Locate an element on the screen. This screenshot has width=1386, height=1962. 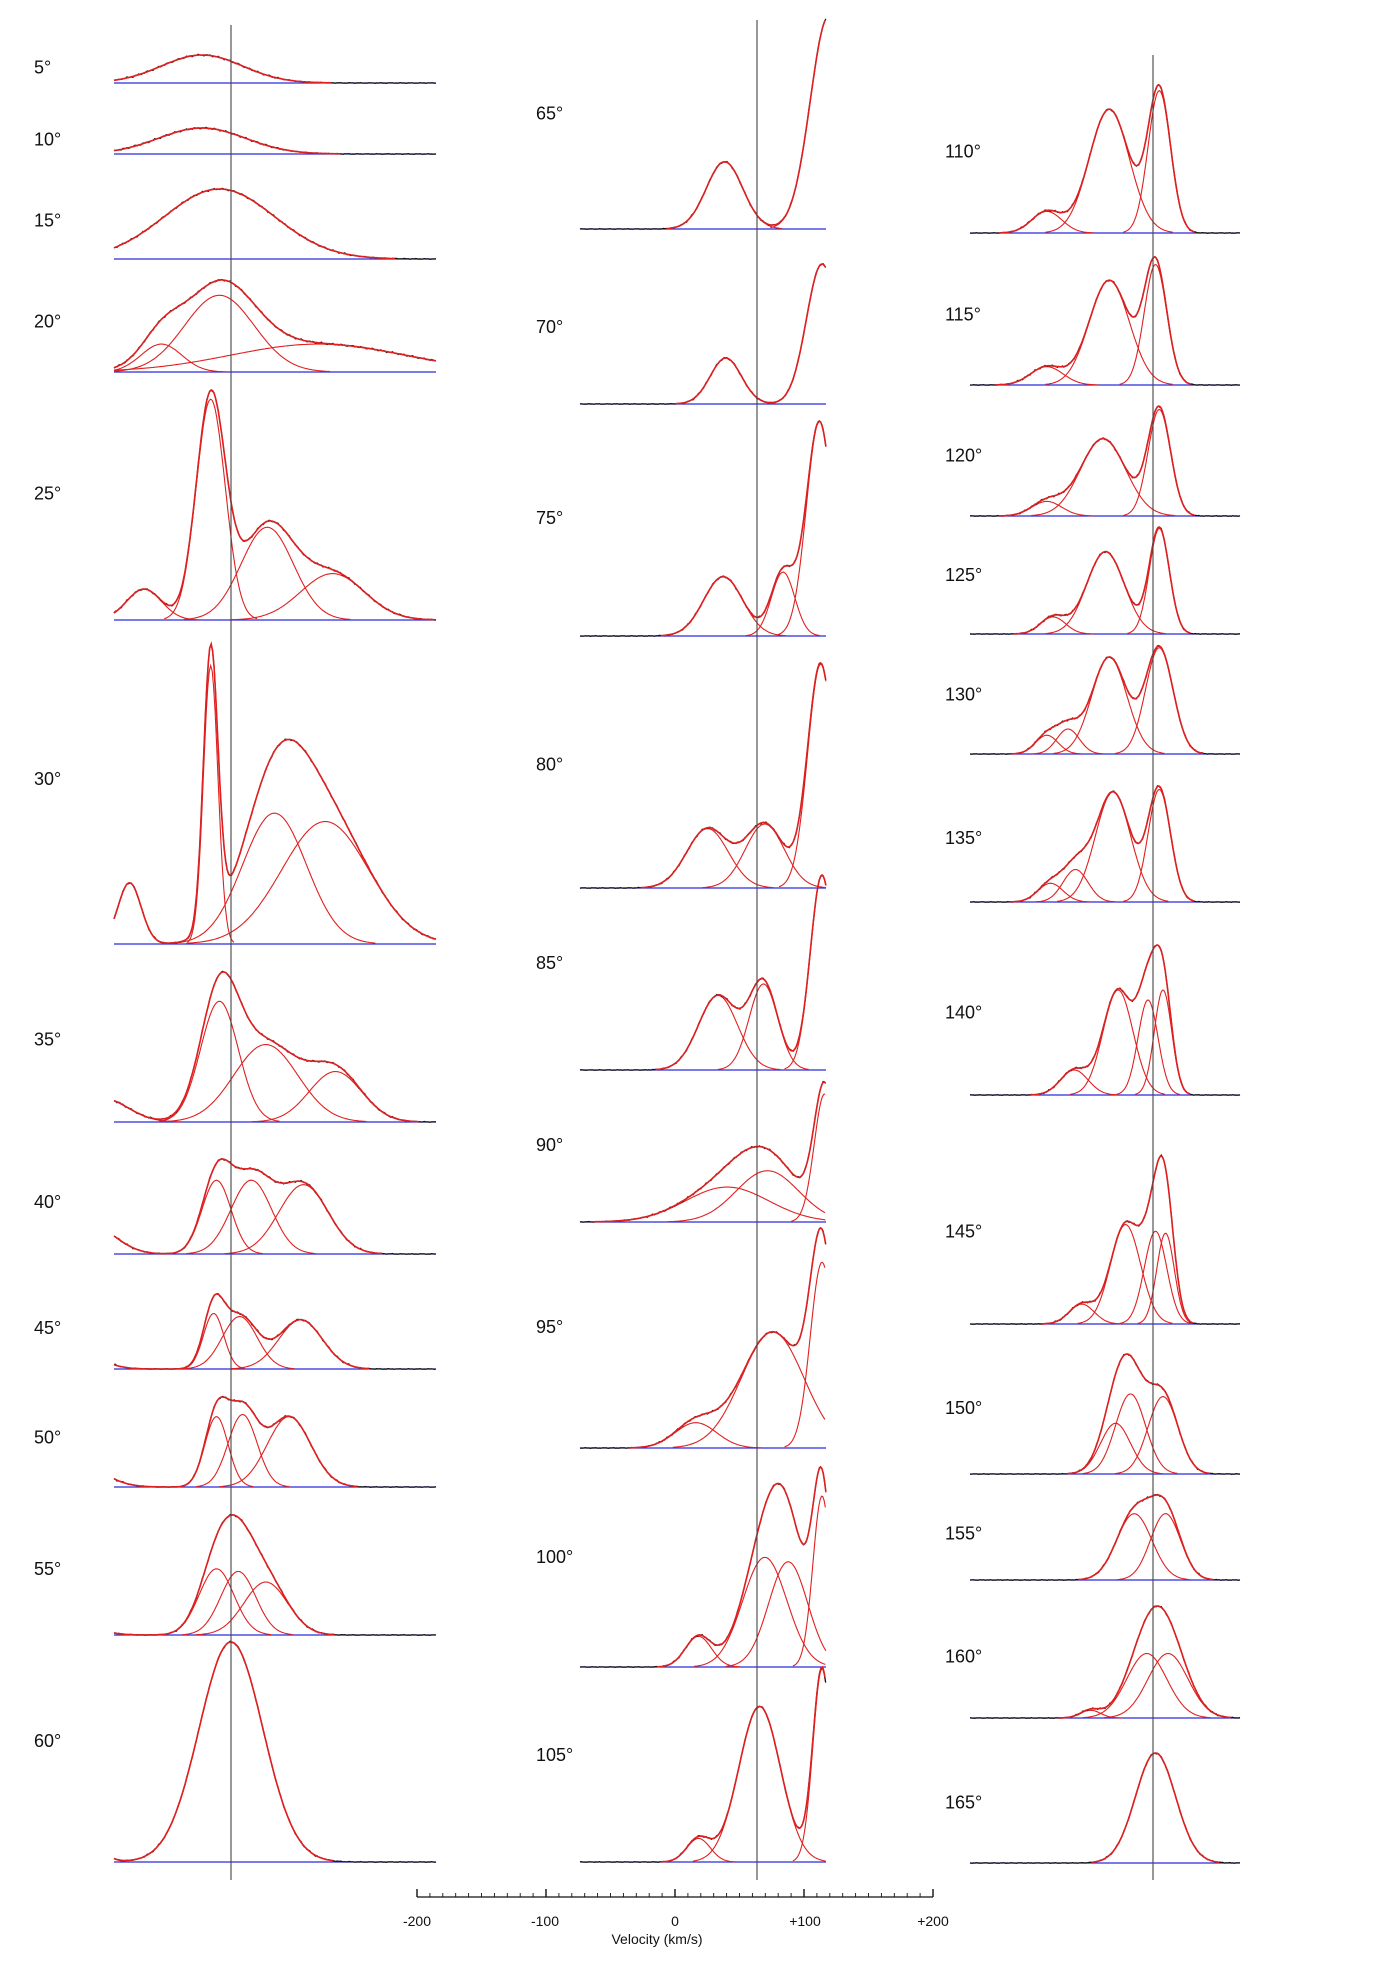
x-tick-label: +100 is located at coordinates (805, 1921).